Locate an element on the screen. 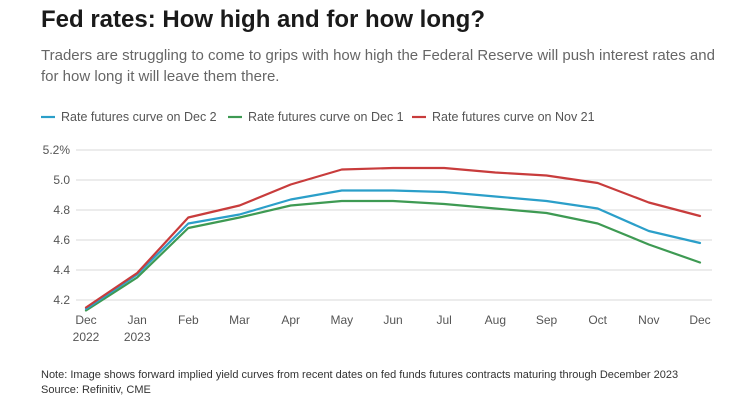 Image resolution: width=738 pixels, height=403 pixels. y-tick-label: 4.8 is located at coordinates (61, 210).